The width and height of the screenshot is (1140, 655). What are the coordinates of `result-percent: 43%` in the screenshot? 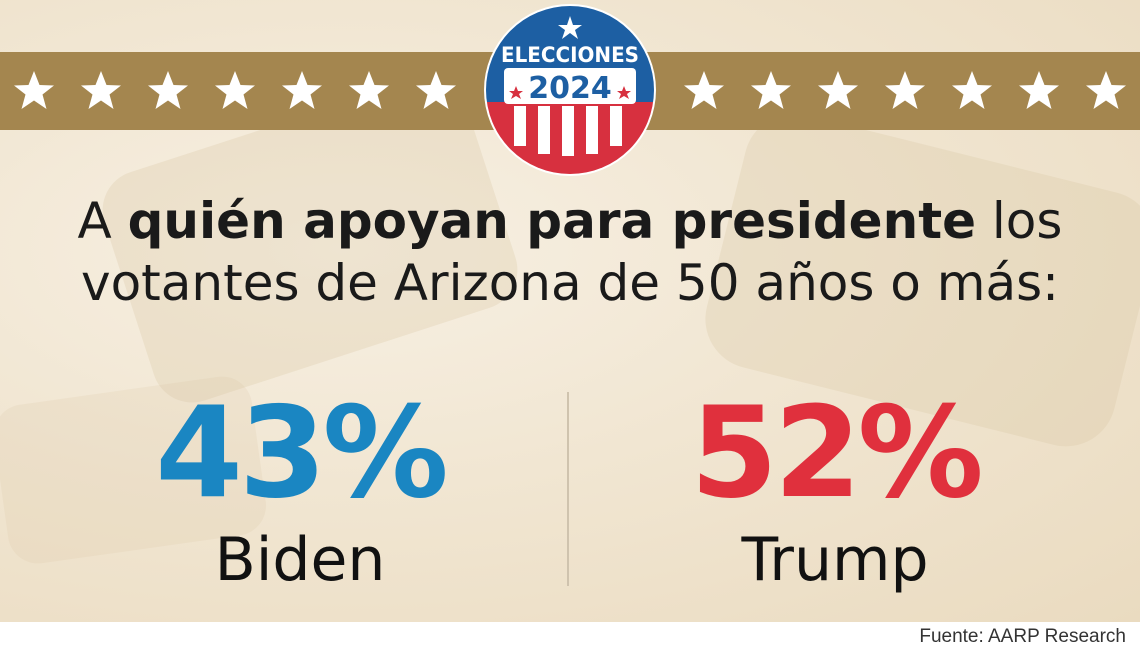 It's located at (302, 452).